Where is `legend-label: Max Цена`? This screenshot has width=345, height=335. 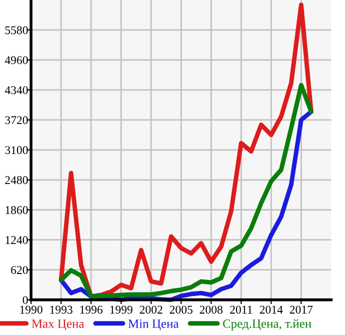
legend-label: Max Цена is located at coordinates (58, 325).